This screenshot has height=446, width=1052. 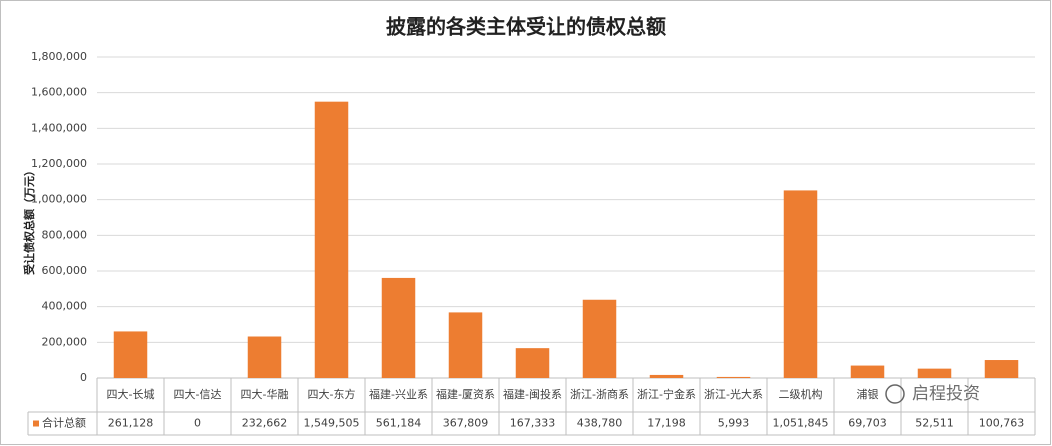 What do you see at coordinates (867, 423) in the screenshot?
I see `value-label: 69,703` at bounding box center [867, 423].